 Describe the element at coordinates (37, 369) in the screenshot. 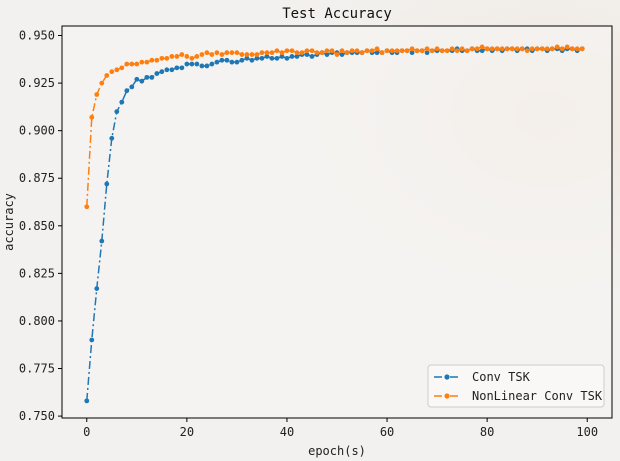

I see `y-tick-label: 0.775` at that location.